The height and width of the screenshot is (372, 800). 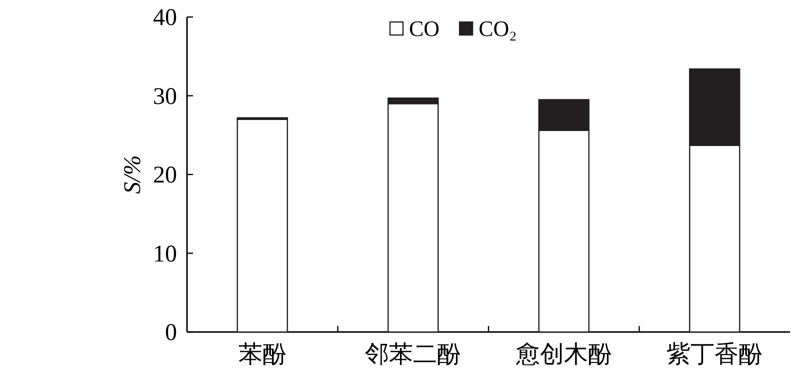 What do you see at coordinates (165, 175) in the screenshot?
I see `y-tick-label: 20` at bounding box center [165, 175].